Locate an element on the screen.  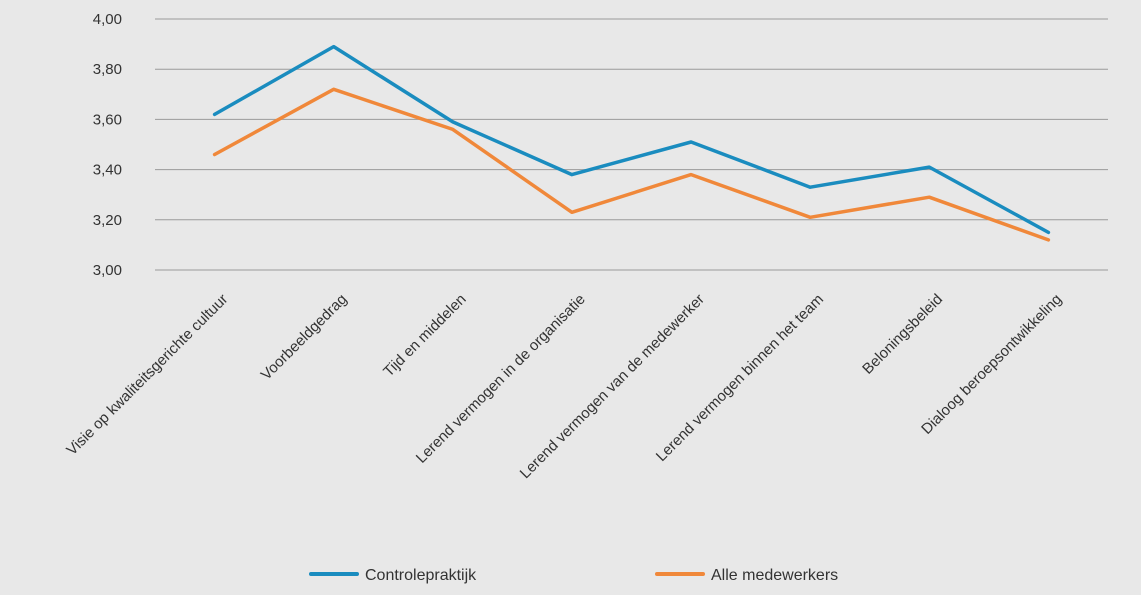
y-tick-label: 4,00 is located at coordinates (107, 19).